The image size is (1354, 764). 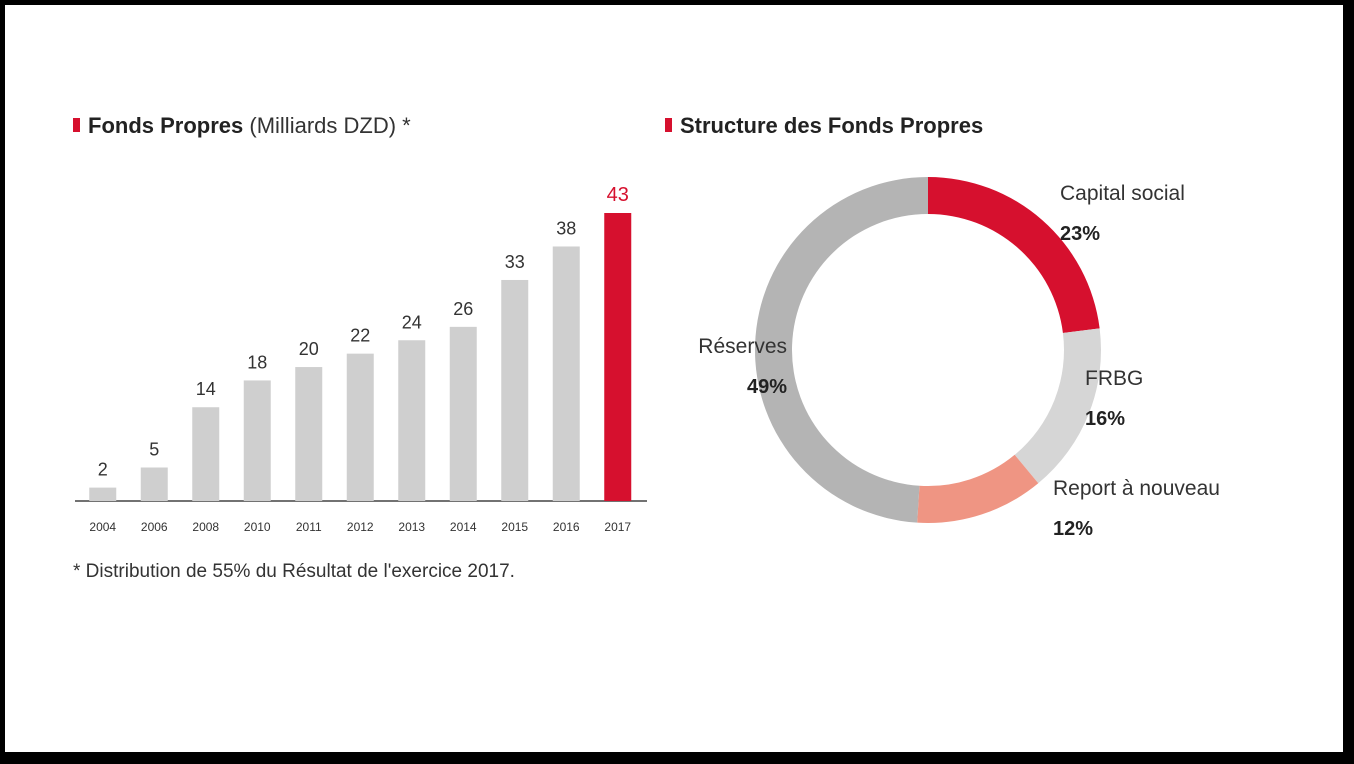 What do you see at coordinates (1136, 488) in the screenshot?
I see `slice-label-report-nouveau: Report à nouveau` at bounding box center [1136, 488].